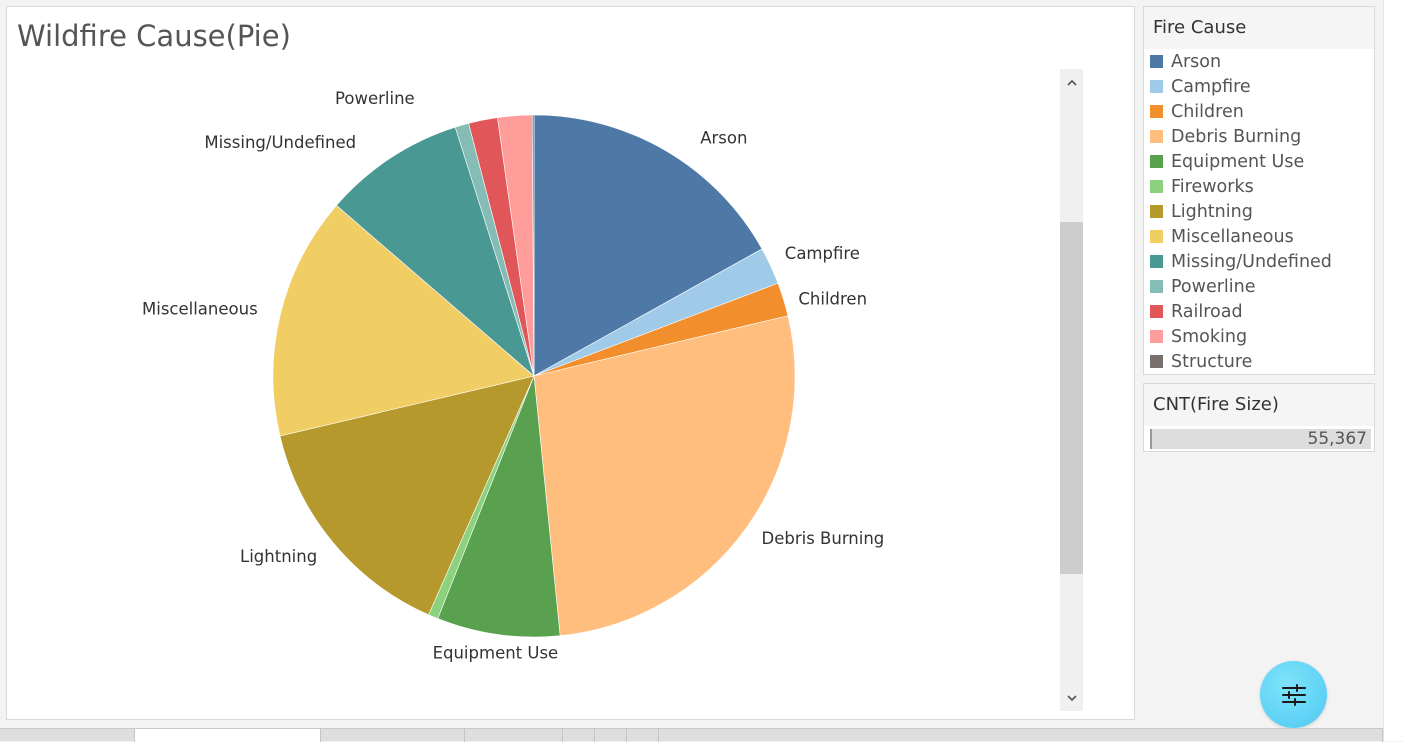 The height and width of the screenshot is (742, 1404). Describe the element at coordinates (648, 245) in the screenshot. I see `pie-slice-arson` at that location.